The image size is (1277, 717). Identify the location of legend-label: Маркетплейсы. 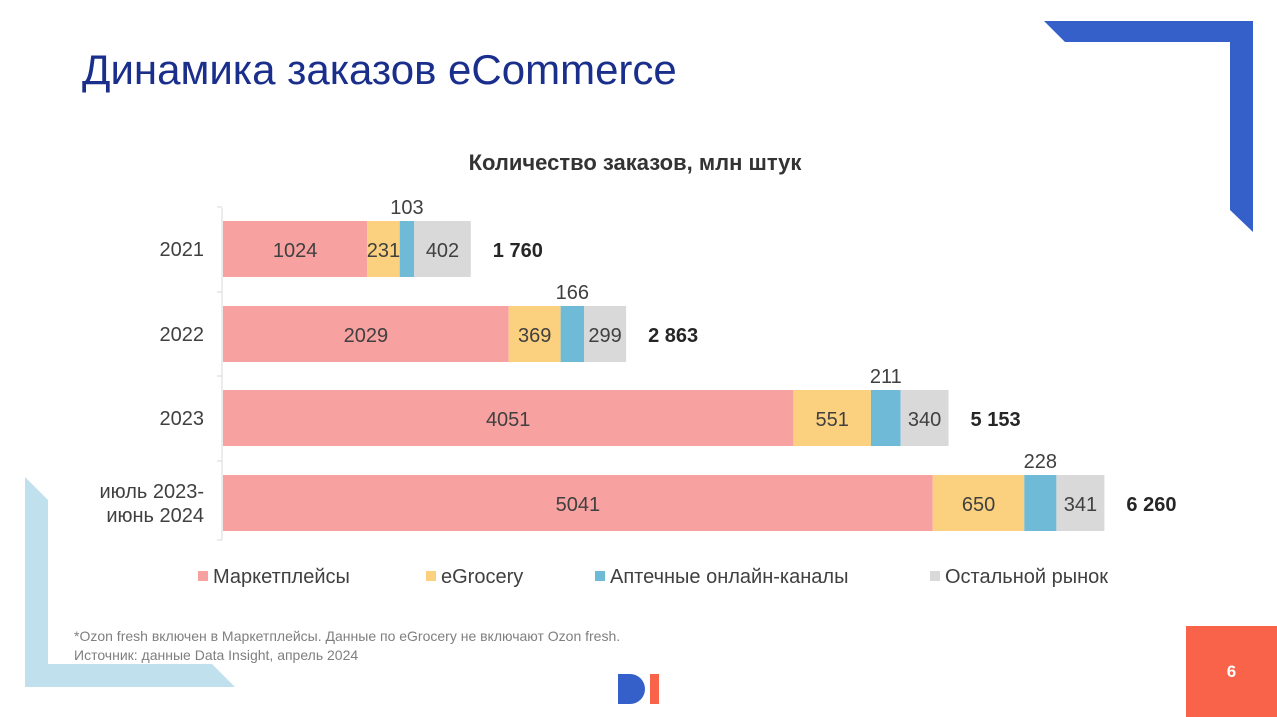
(281, 577).